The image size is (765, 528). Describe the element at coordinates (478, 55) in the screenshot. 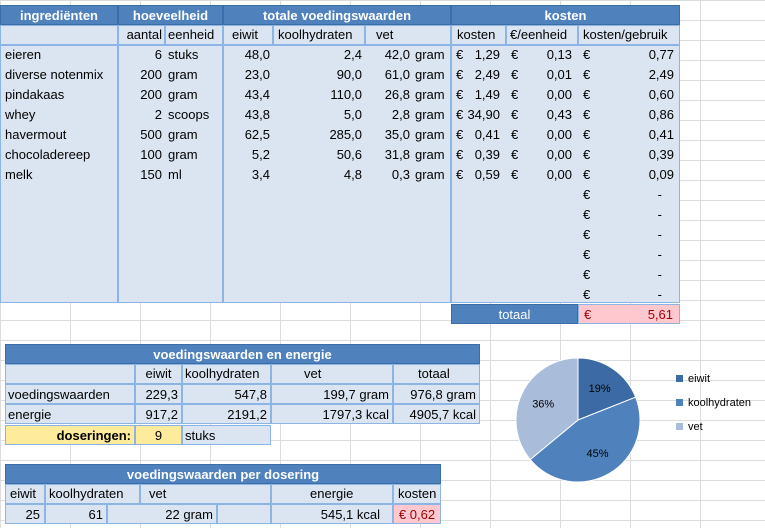

I see `ingredient-cost: €1,29` at that location.